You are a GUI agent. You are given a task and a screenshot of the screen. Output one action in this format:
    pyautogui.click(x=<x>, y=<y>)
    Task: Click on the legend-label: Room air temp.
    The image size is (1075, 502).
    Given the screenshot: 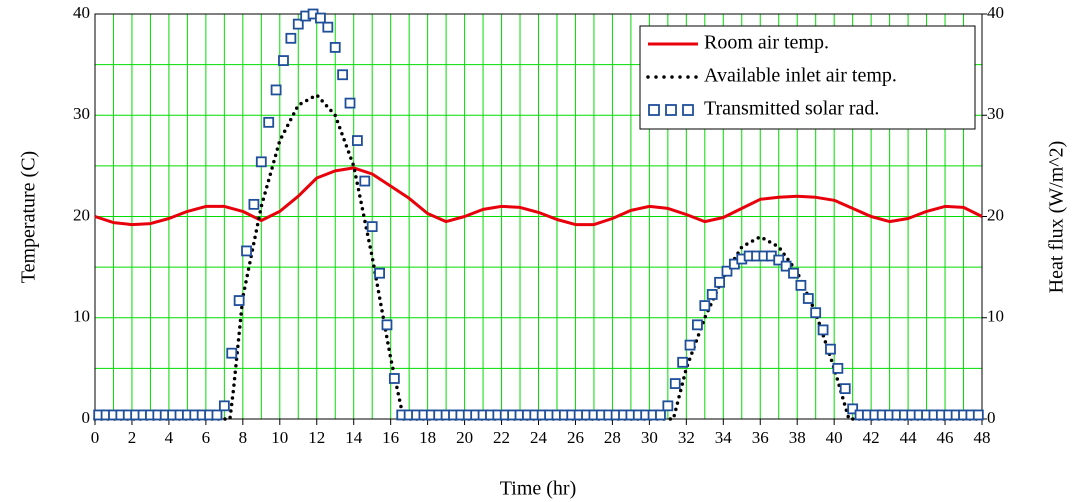 What is the action you would take?
    pyautogui.click(x=766, y=43)
    